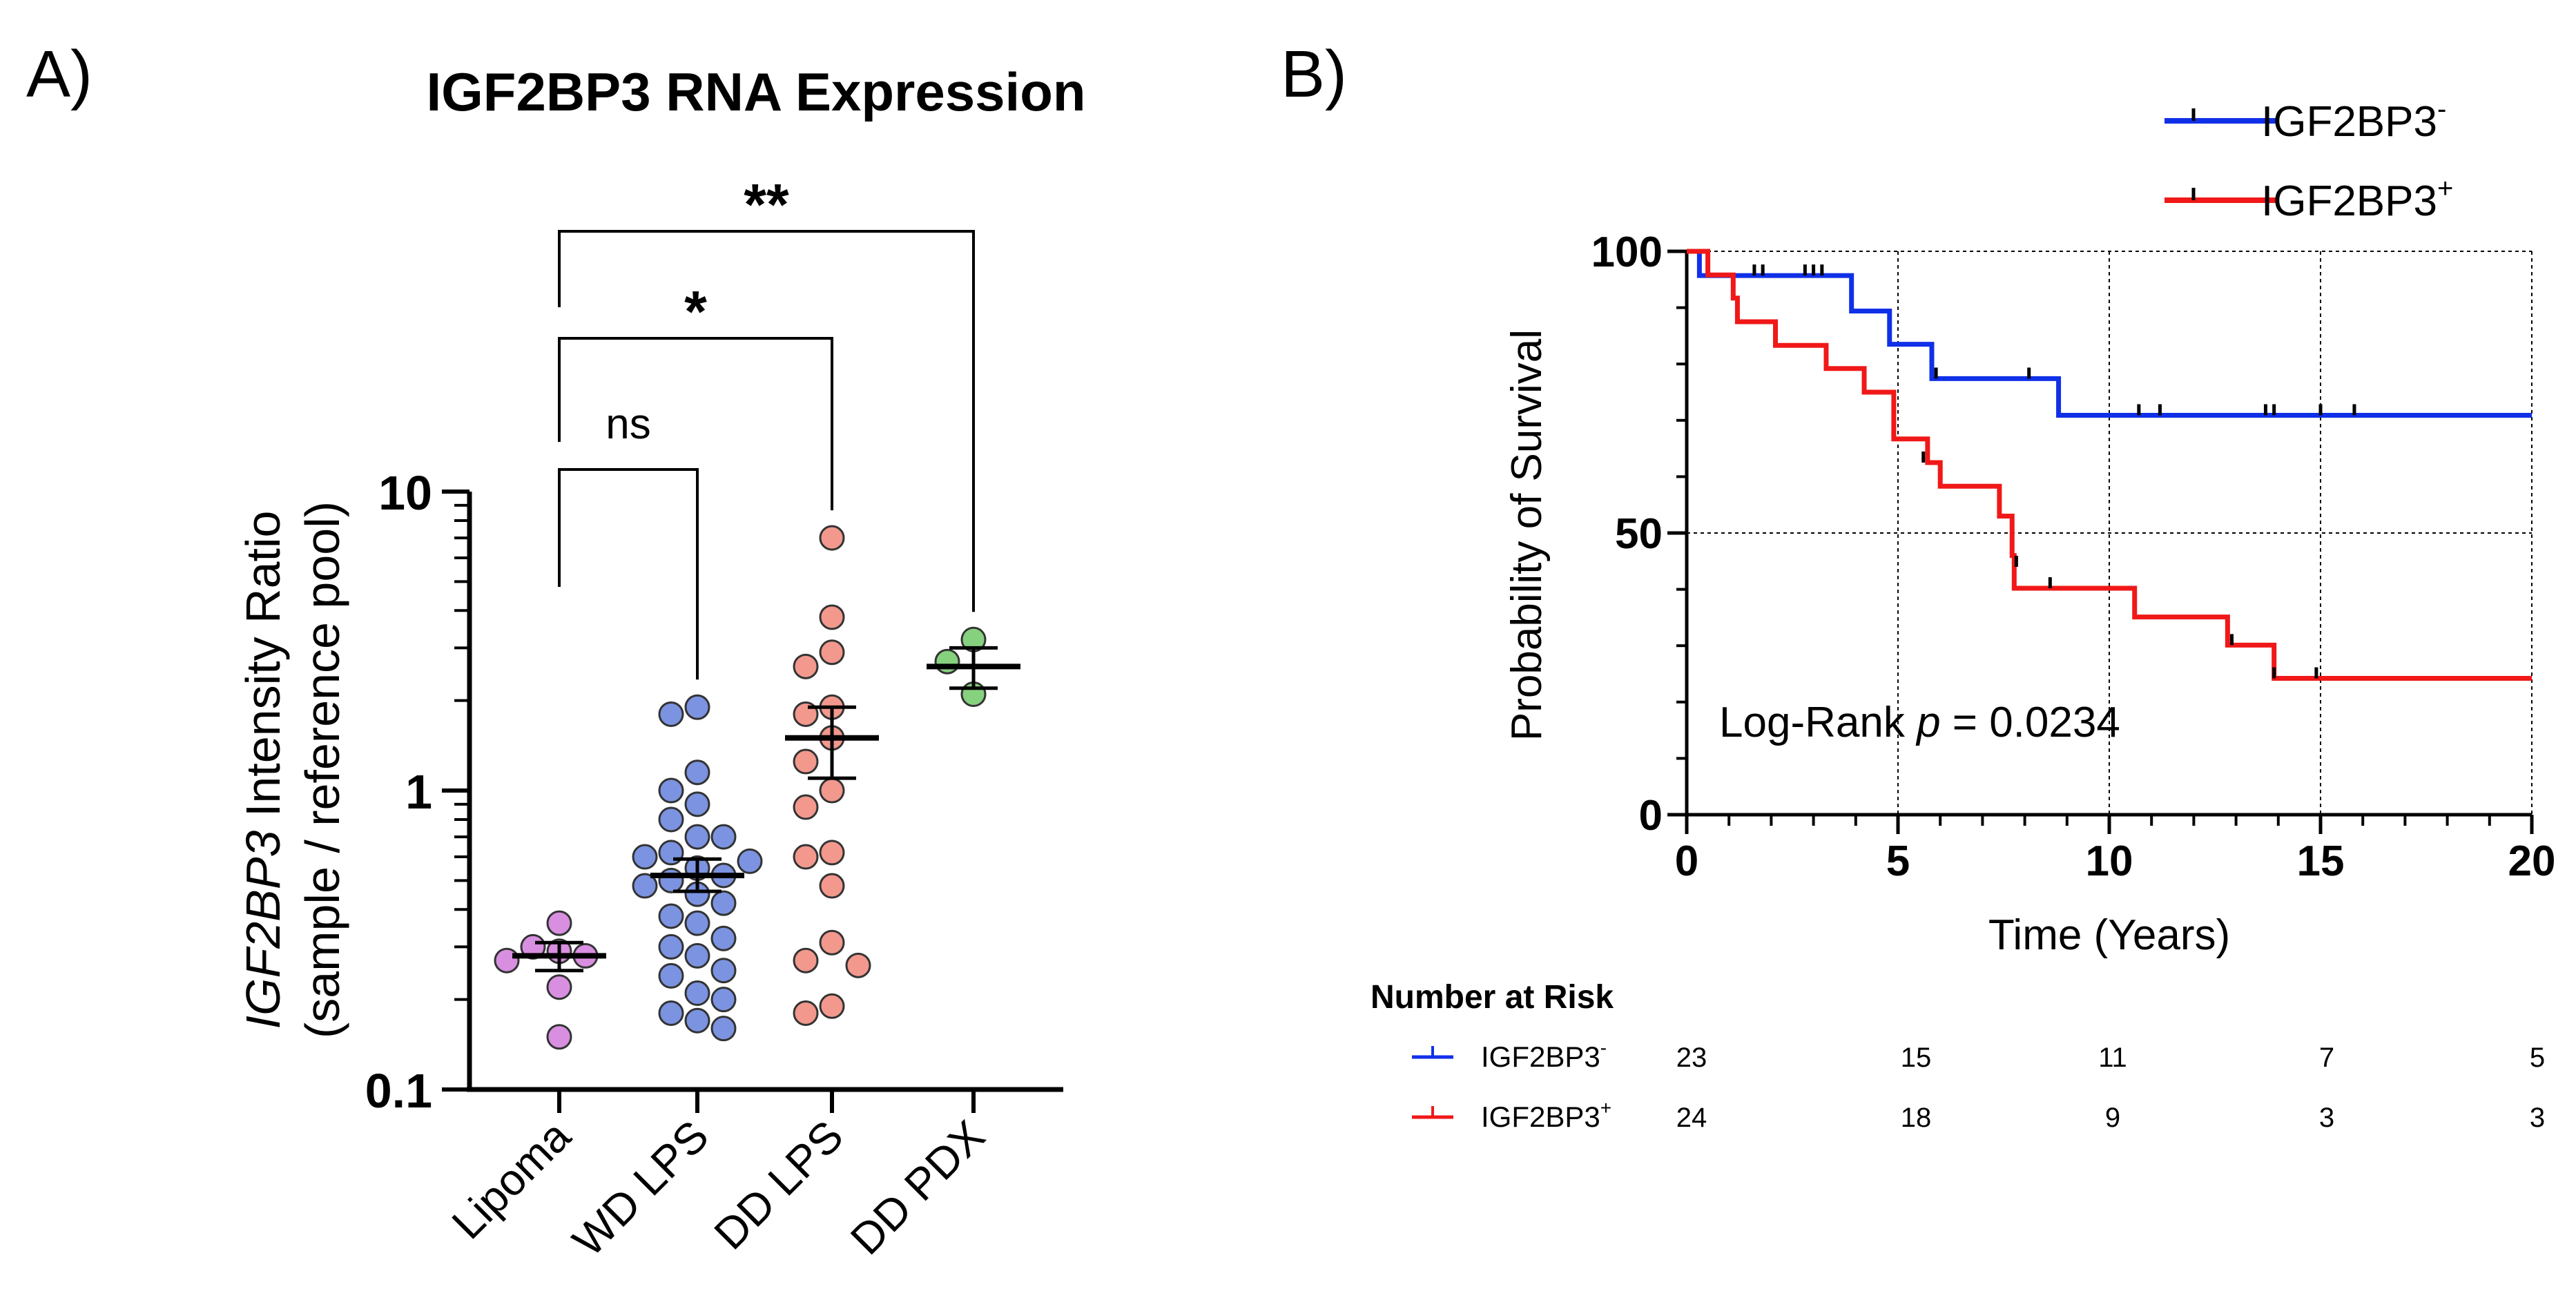 The height and width of the screenshot is (1298, 2576). I want to click on y-tick-label: 100, so click(1627, 252).